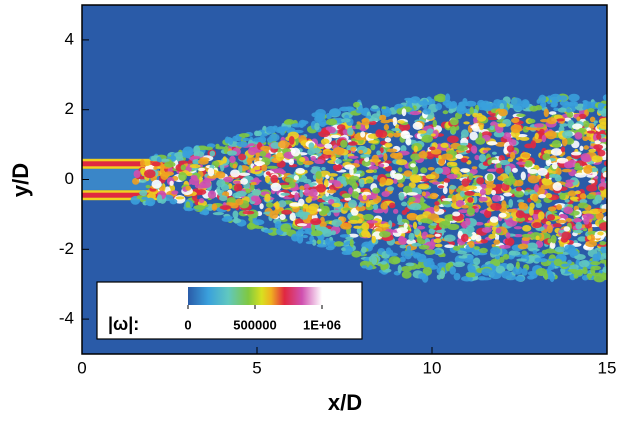 The height and width of the screenshot is (426, 619). I want to click on colorbar-label: |ω|:, so click(123, 324).